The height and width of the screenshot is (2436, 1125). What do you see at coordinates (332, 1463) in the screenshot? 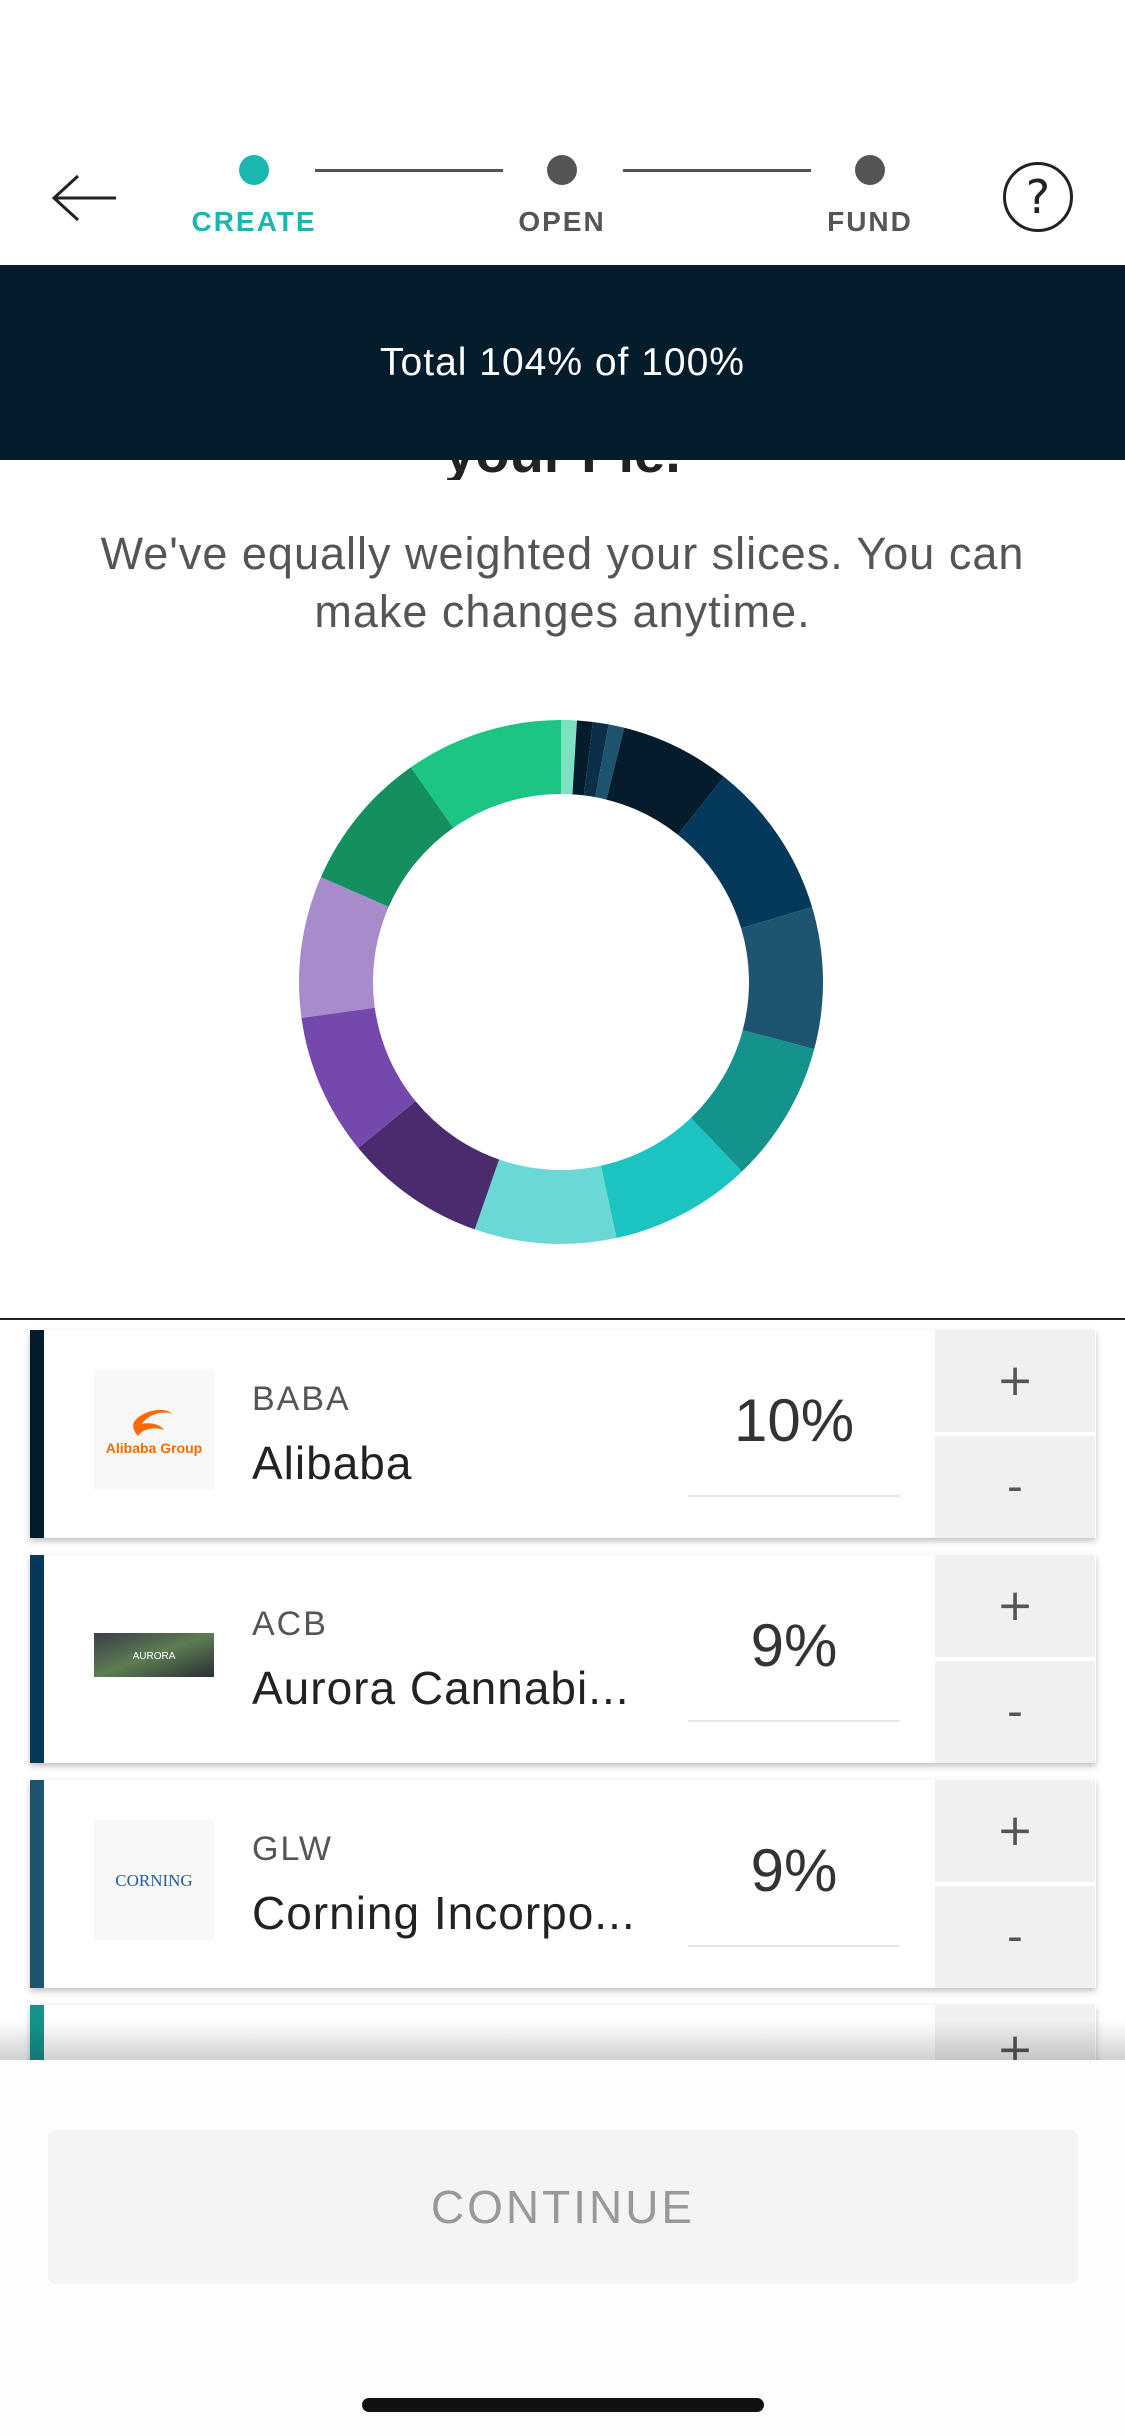
I see `holding-name: Alibaba` at bounding box center [332, 1463].